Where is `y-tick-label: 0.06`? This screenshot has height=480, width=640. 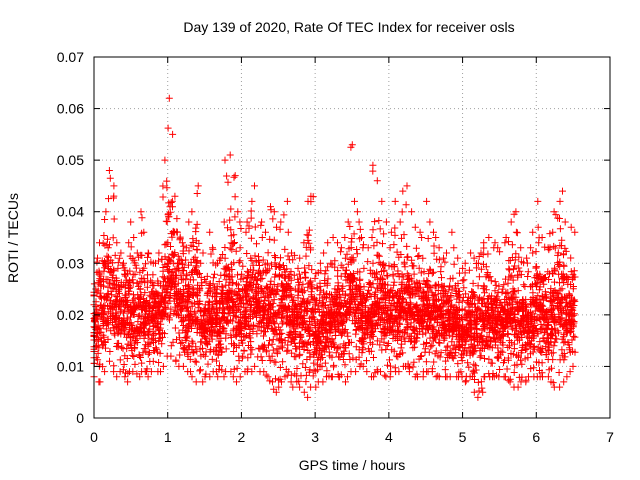
y-tick-label: 0.06 is located at coordinates (70, 109).